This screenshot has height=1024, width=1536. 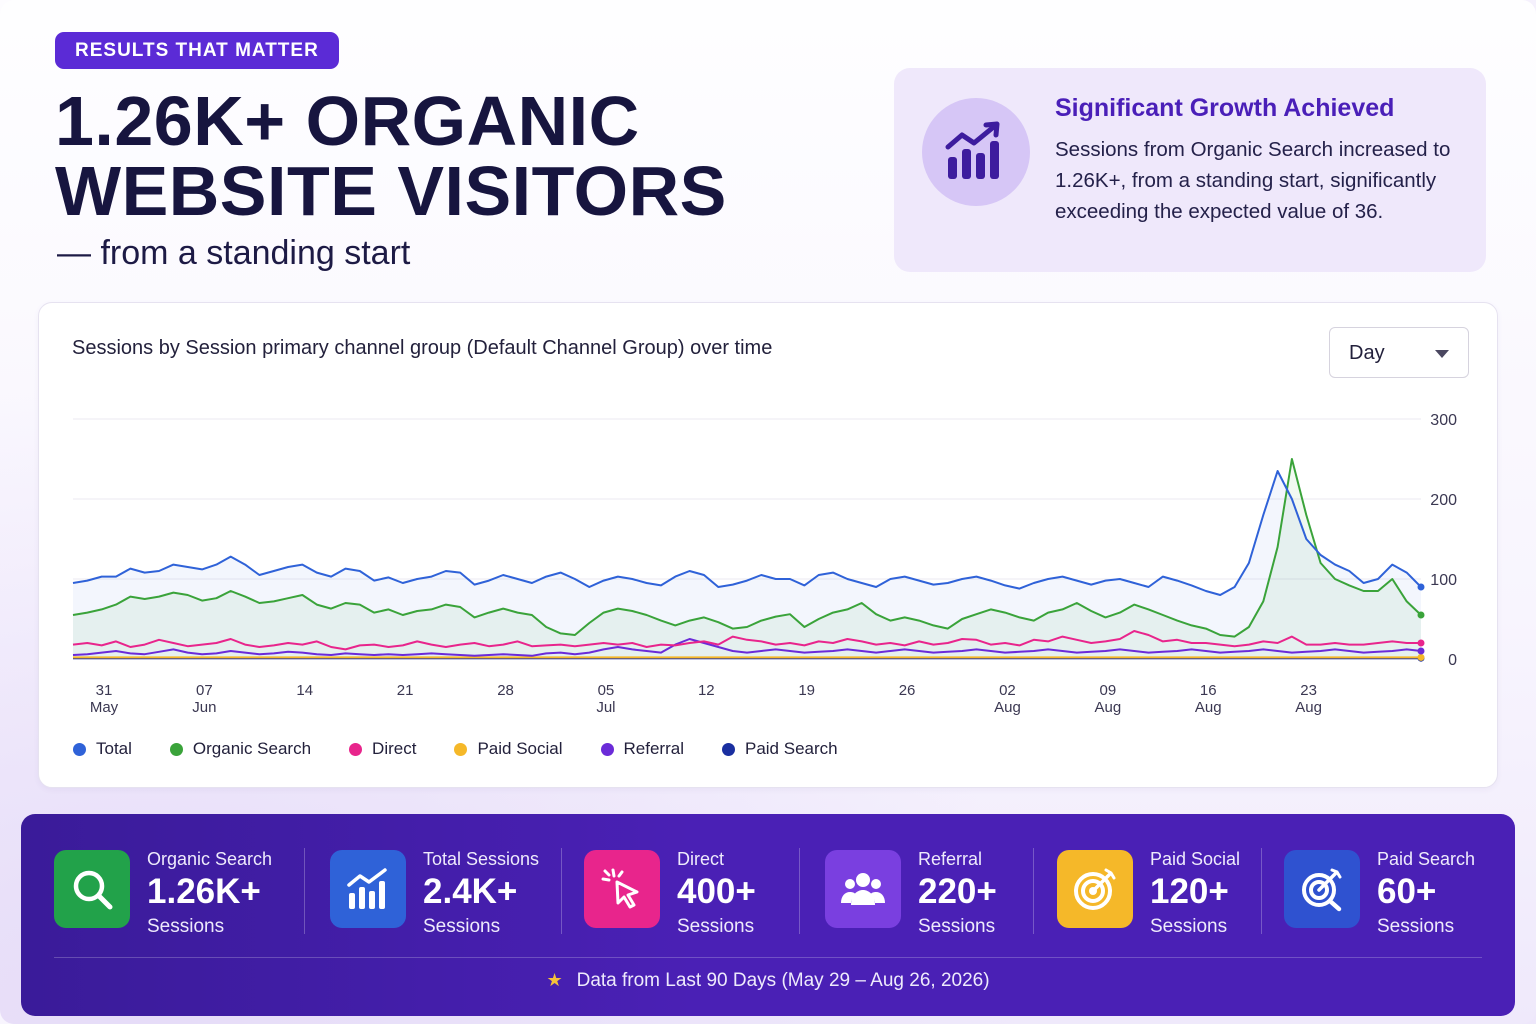 What do you see at coordinates (605, 707) in the screenshot?
I see `x-tick-month-label: Jul` at bounding box center [605, 707].